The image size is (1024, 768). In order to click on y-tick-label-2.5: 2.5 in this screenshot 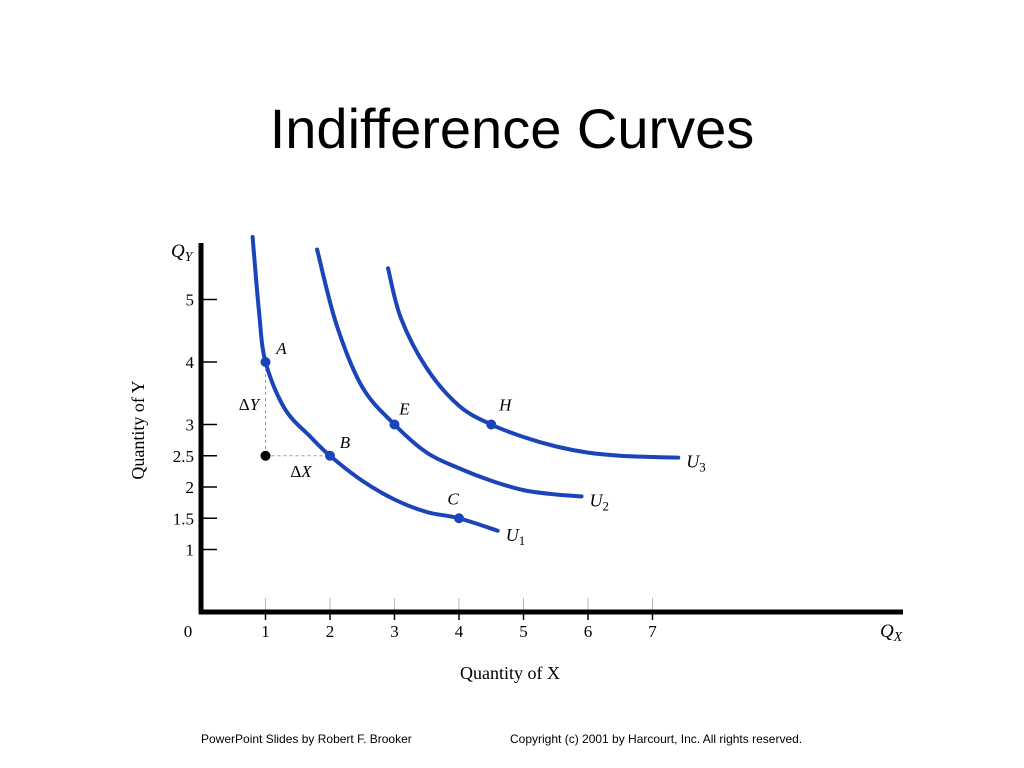, I will do `click(183, 456)`.